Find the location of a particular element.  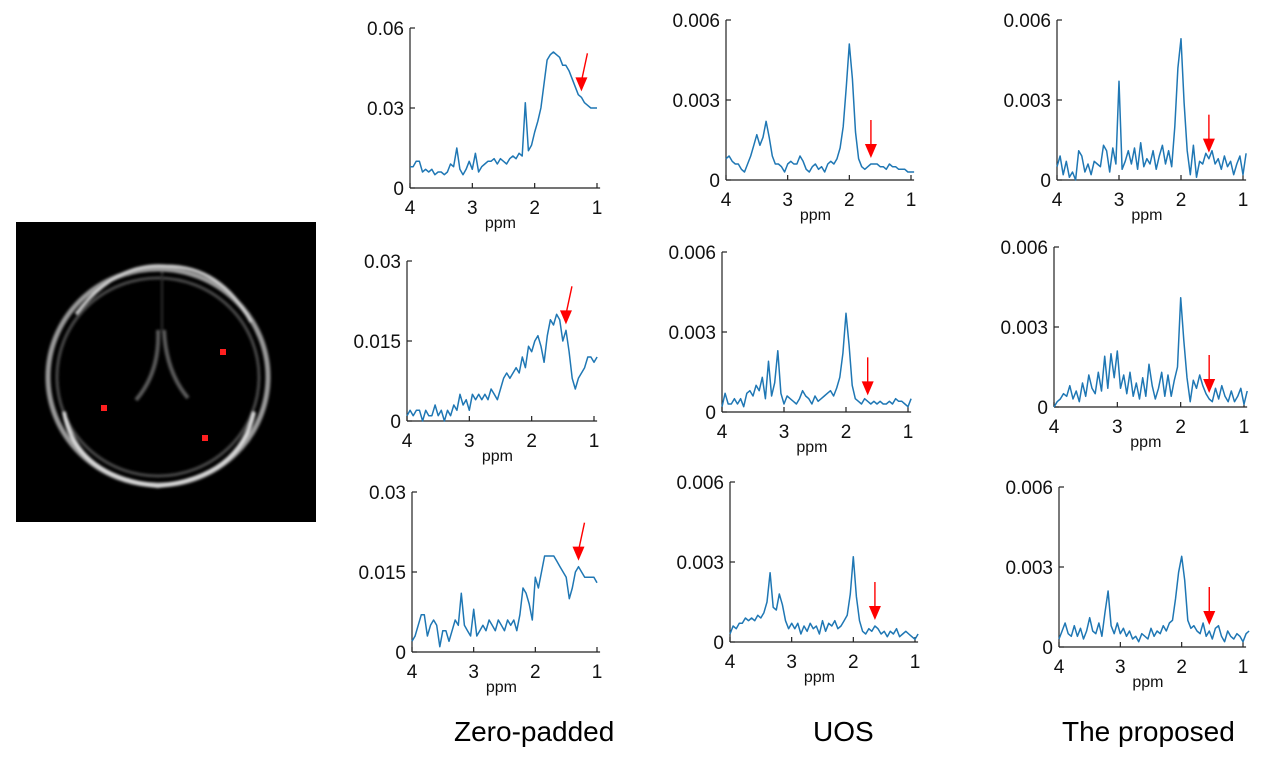

column-title-uos: UOS is located at coordinates (843, 731).